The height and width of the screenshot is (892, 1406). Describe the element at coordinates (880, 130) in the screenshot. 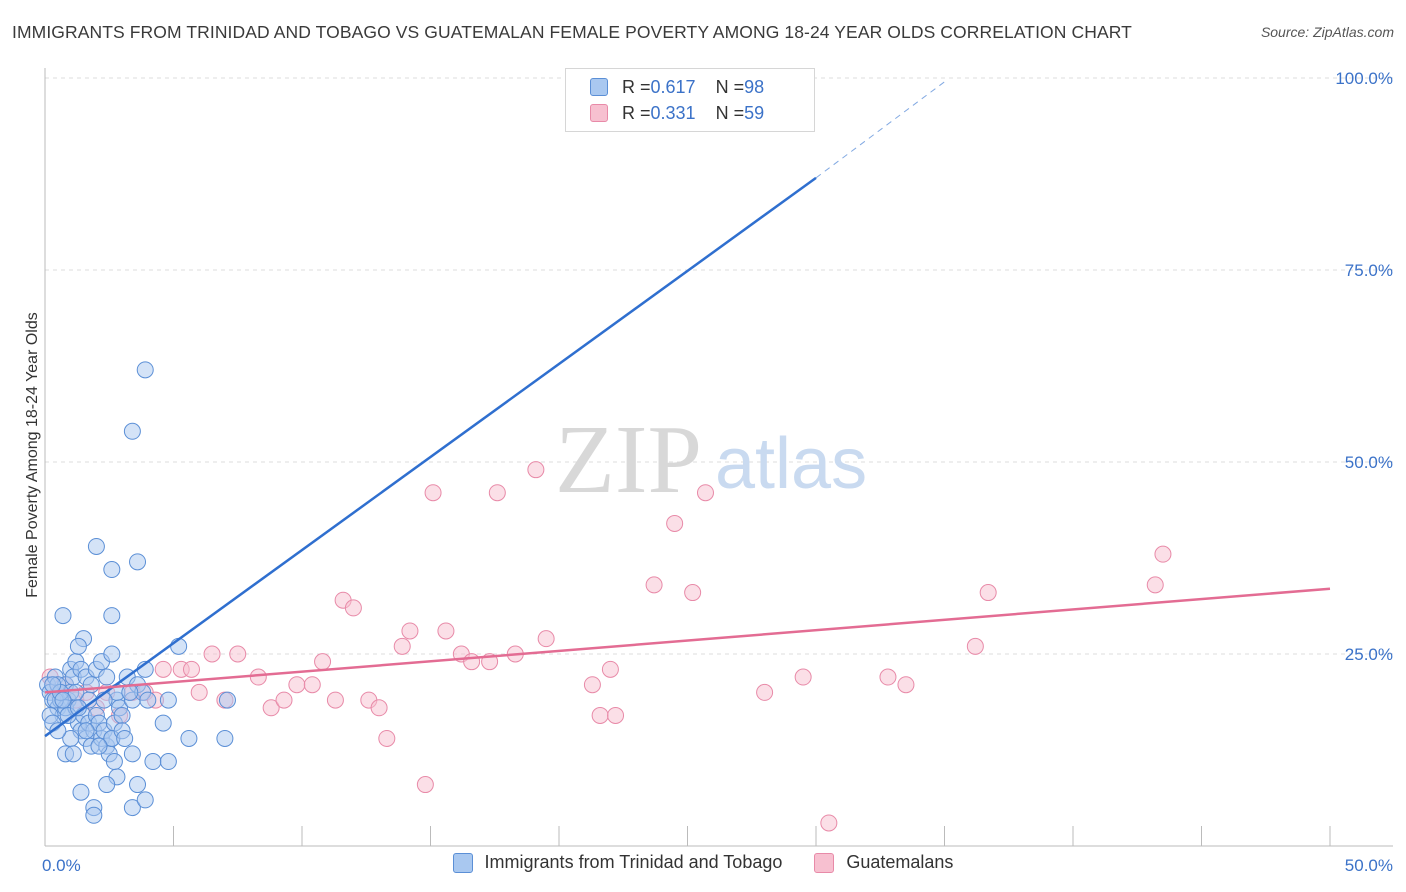

I see `trinidad-trend-extension` at that location.